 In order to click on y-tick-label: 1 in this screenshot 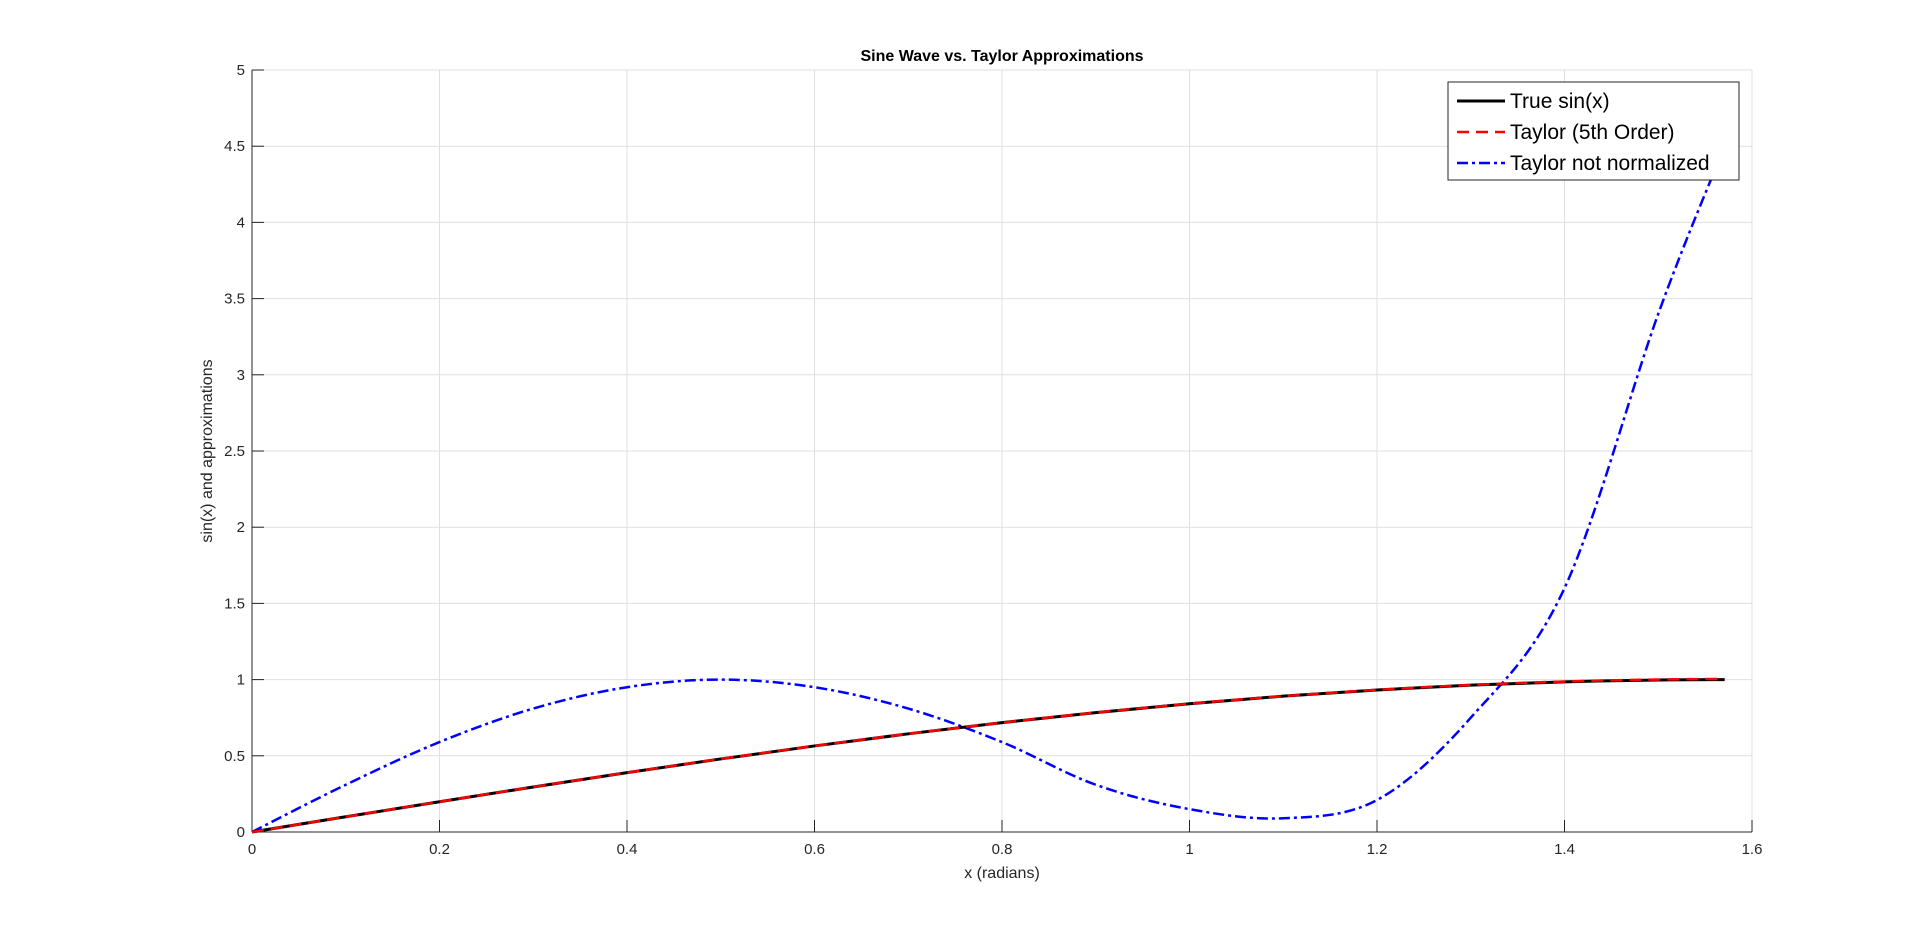, I will do `click(241, 680)`.